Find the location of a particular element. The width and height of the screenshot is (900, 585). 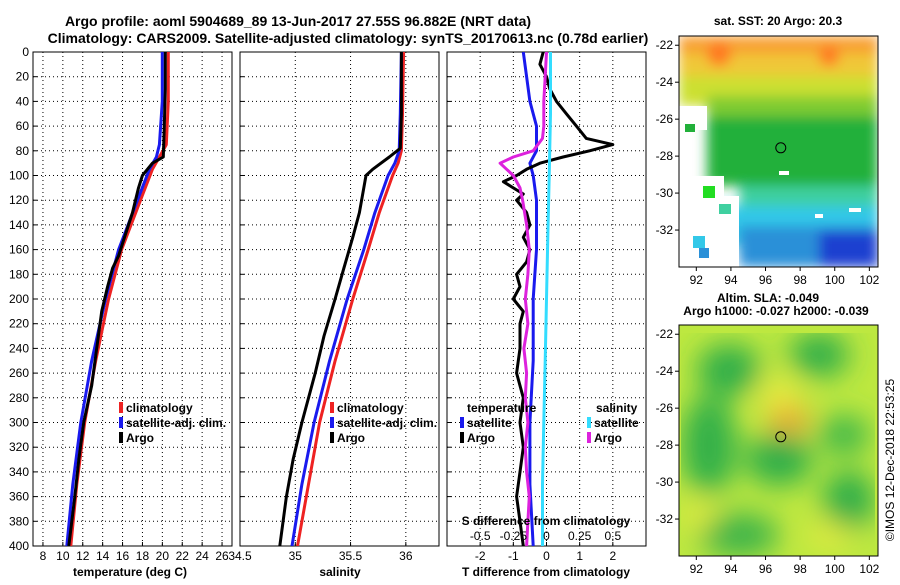

salinity-diff-x-ticks: -0.5 -0.25 0 0.25 0.5 is located at coordinates (546, 536).